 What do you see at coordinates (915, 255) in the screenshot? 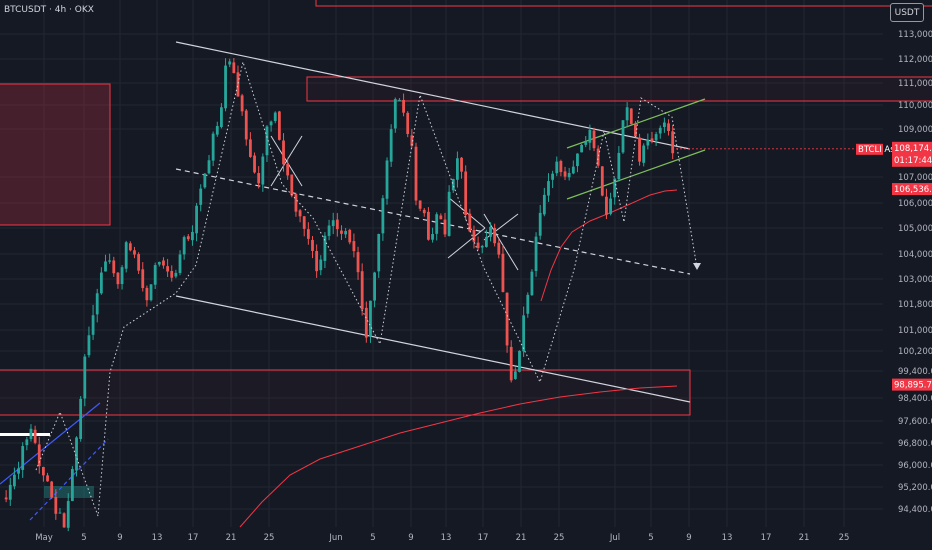
I see `y-tick-label: 104,000.0` at bounding box center [915, 255].